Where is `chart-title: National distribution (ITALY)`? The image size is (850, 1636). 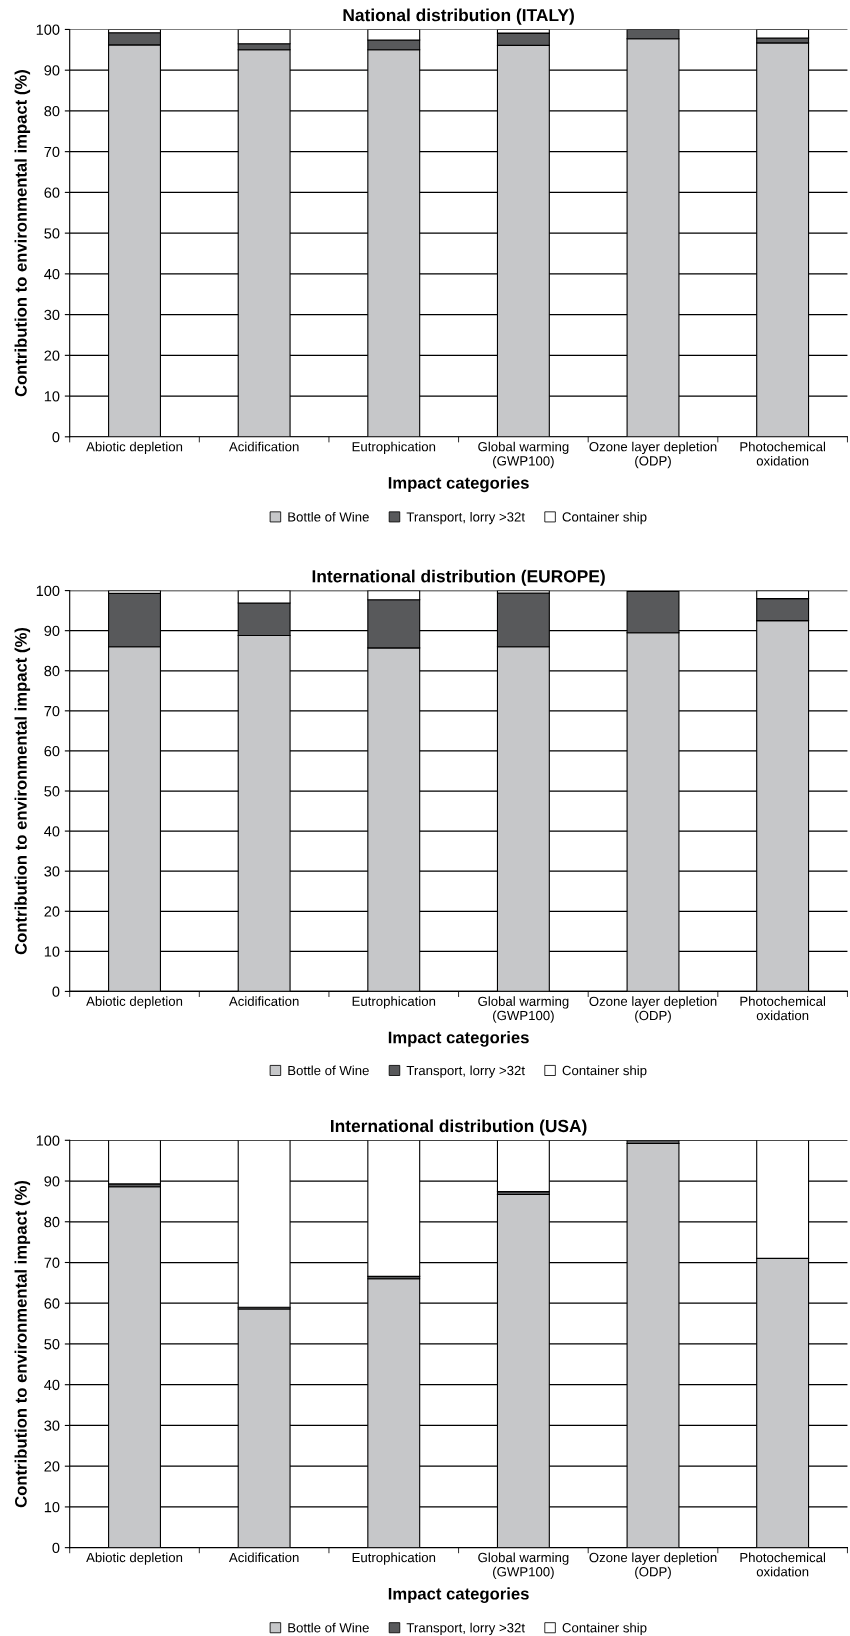 chart-title: National distribution (ITALY) is located at coordinates (458, 16).